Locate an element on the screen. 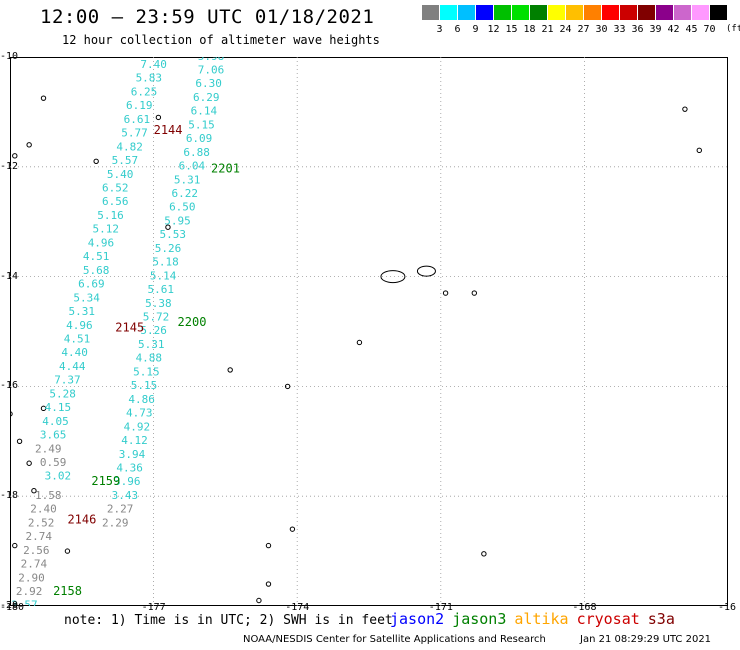 This screenshot has width=740, height=650. pass-time-label: 2145 is located at coordinates (129, 328).